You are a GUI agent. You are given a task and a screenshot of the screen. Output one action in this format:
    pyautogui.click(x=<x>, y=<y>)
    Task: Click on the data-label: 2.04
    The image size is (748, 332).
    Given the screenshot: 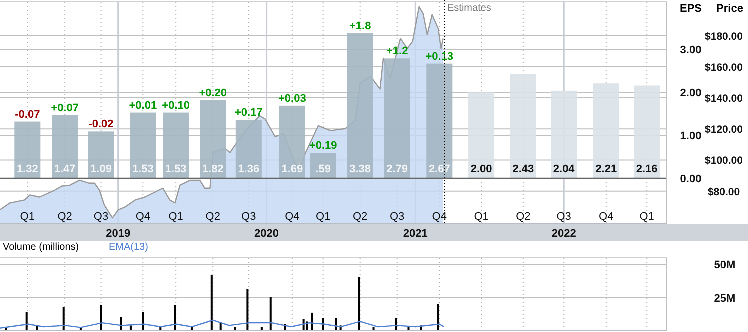 What is the action you would take?
    pyautogui.click(x=564, y=169)
    